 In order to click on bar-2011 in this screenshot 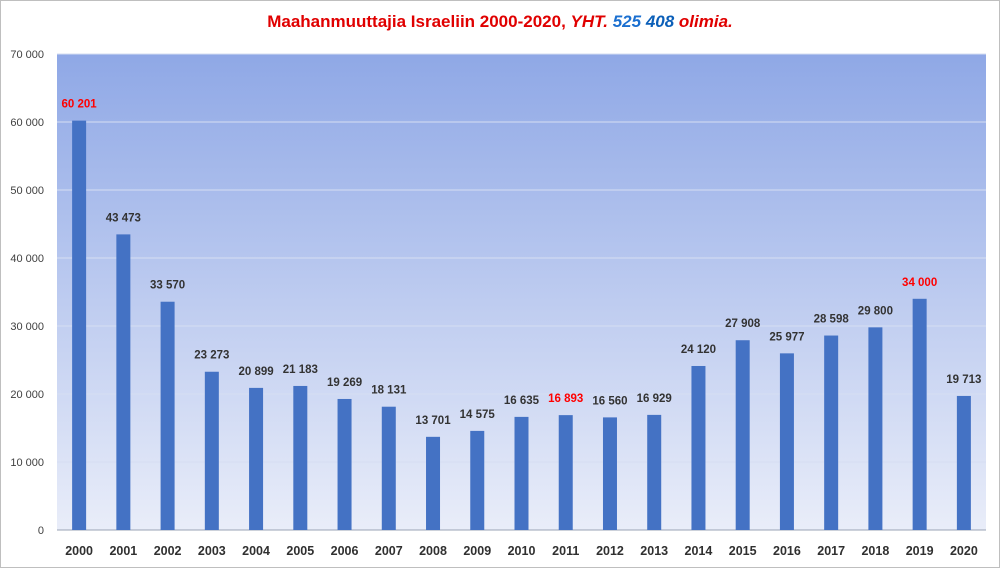, I will do `click(565, 472)`.